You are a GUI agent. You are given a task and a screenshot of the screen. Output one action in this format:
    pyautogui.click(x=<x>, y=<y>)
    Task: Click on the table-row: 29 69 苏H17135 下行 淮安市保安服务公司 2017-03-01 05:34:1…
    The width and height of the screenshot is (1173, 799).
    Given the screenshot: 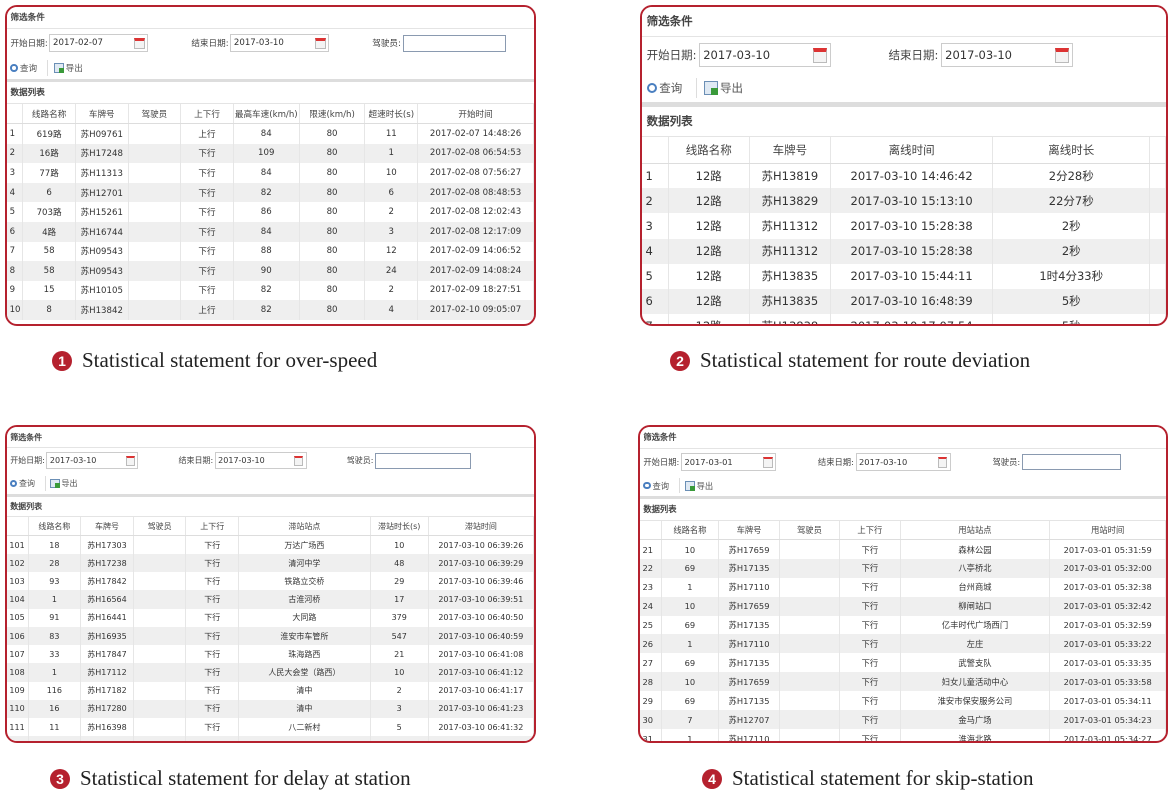 What is the action you would take?
    pyautogui.click(x=903, y=701)
    